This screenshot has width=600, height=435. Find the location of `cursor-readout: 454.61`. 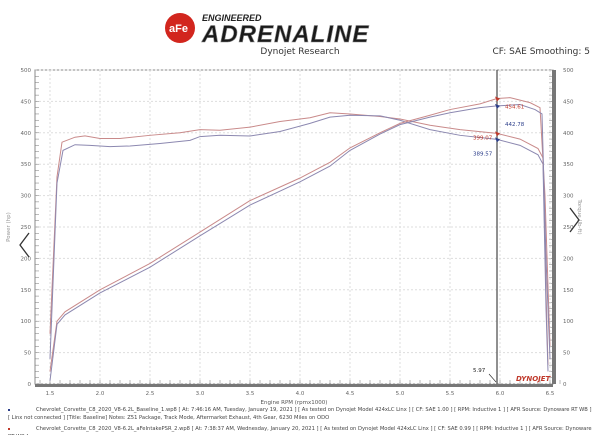

cursor-readout: 454.61 is located at coordinates (514, 108).